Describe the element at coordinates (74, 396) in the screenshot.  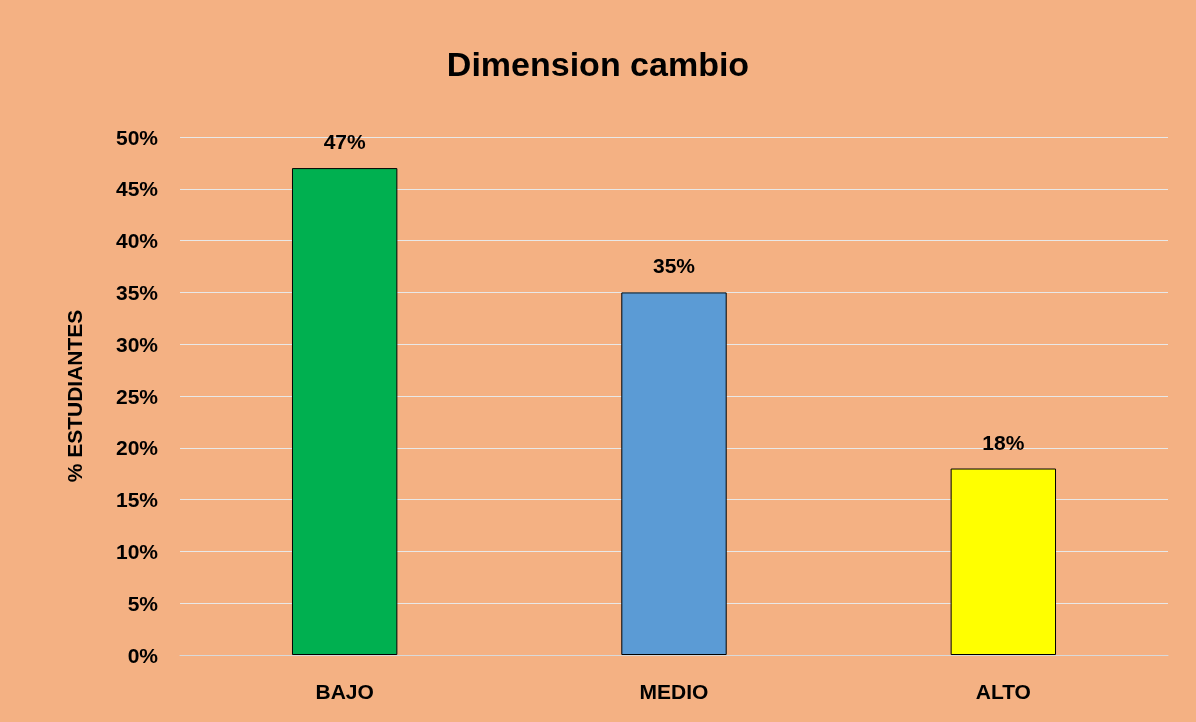
I see `y-axis-title: % ESTUDIANTES` at that location.